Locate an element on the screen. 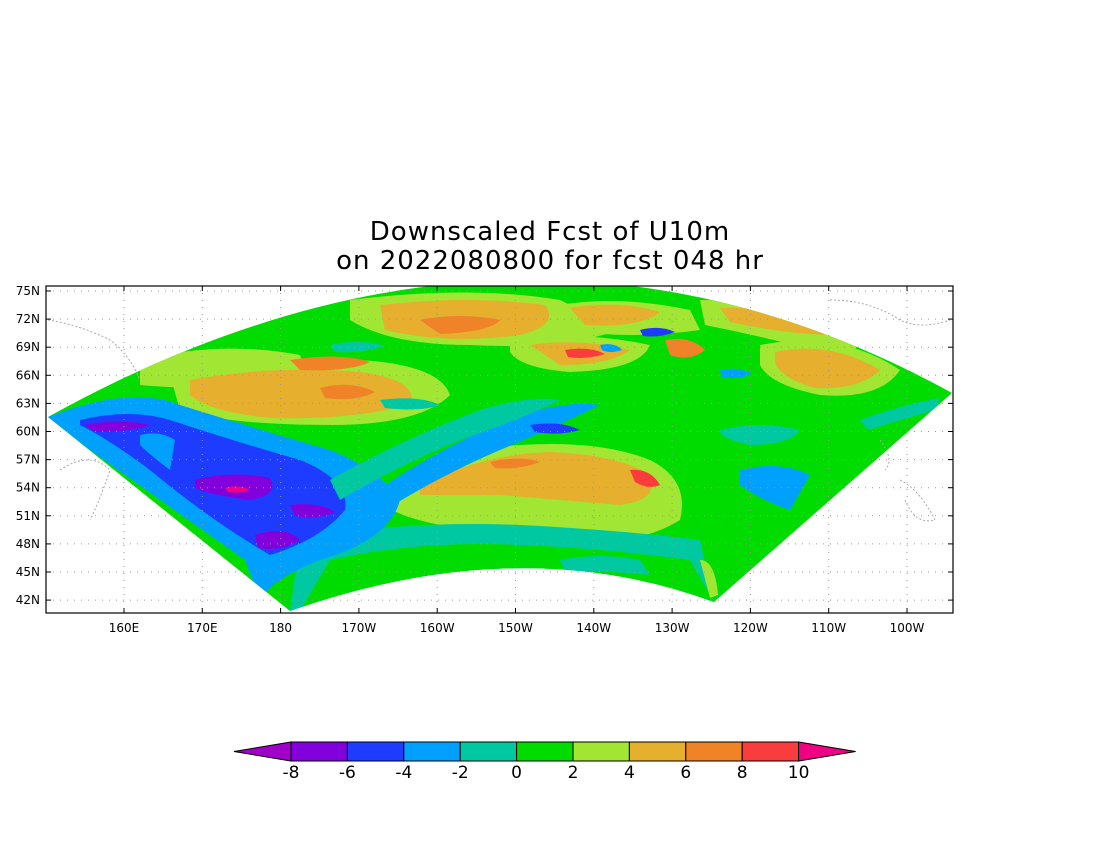  lon-label: 110W is located at coordinates (828, 628).